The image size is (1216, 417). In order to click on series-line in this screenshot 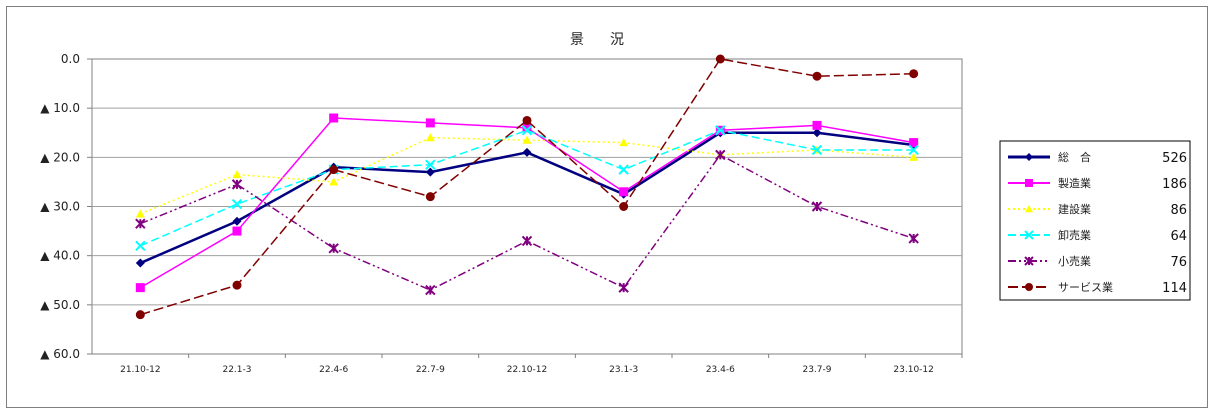, I will do `click(527, 175)`.